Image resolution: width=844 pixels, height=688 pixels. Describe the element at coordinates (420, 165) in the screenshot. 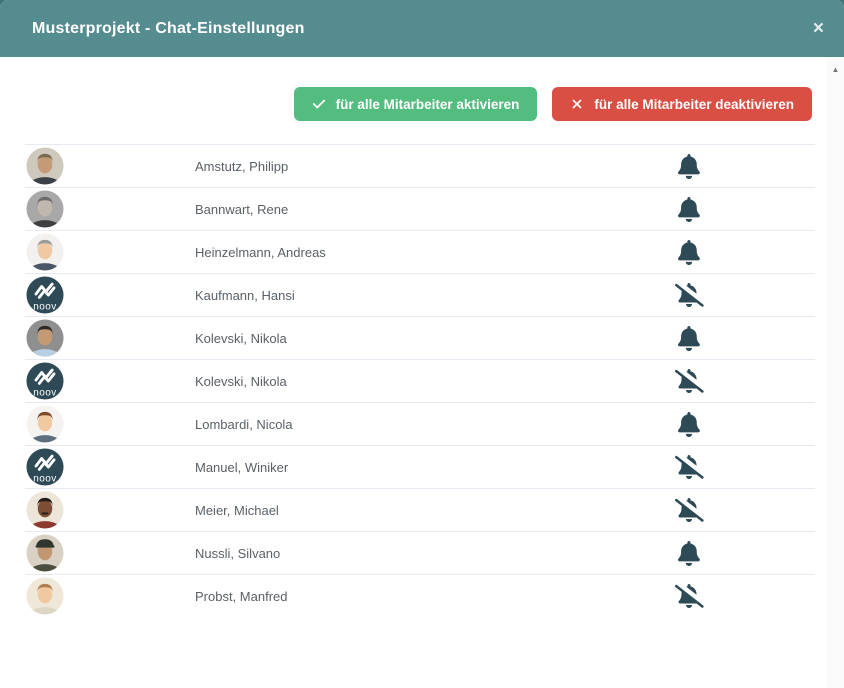

I see `member-row: Amstutz, Philipp` at that location.